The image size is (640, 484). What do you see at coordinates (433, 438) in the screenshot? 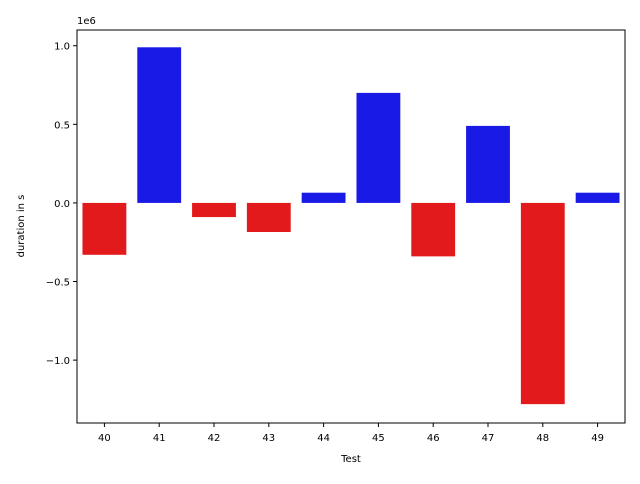
I see `x-tick-label: 46` at bounding box center [433, 438].